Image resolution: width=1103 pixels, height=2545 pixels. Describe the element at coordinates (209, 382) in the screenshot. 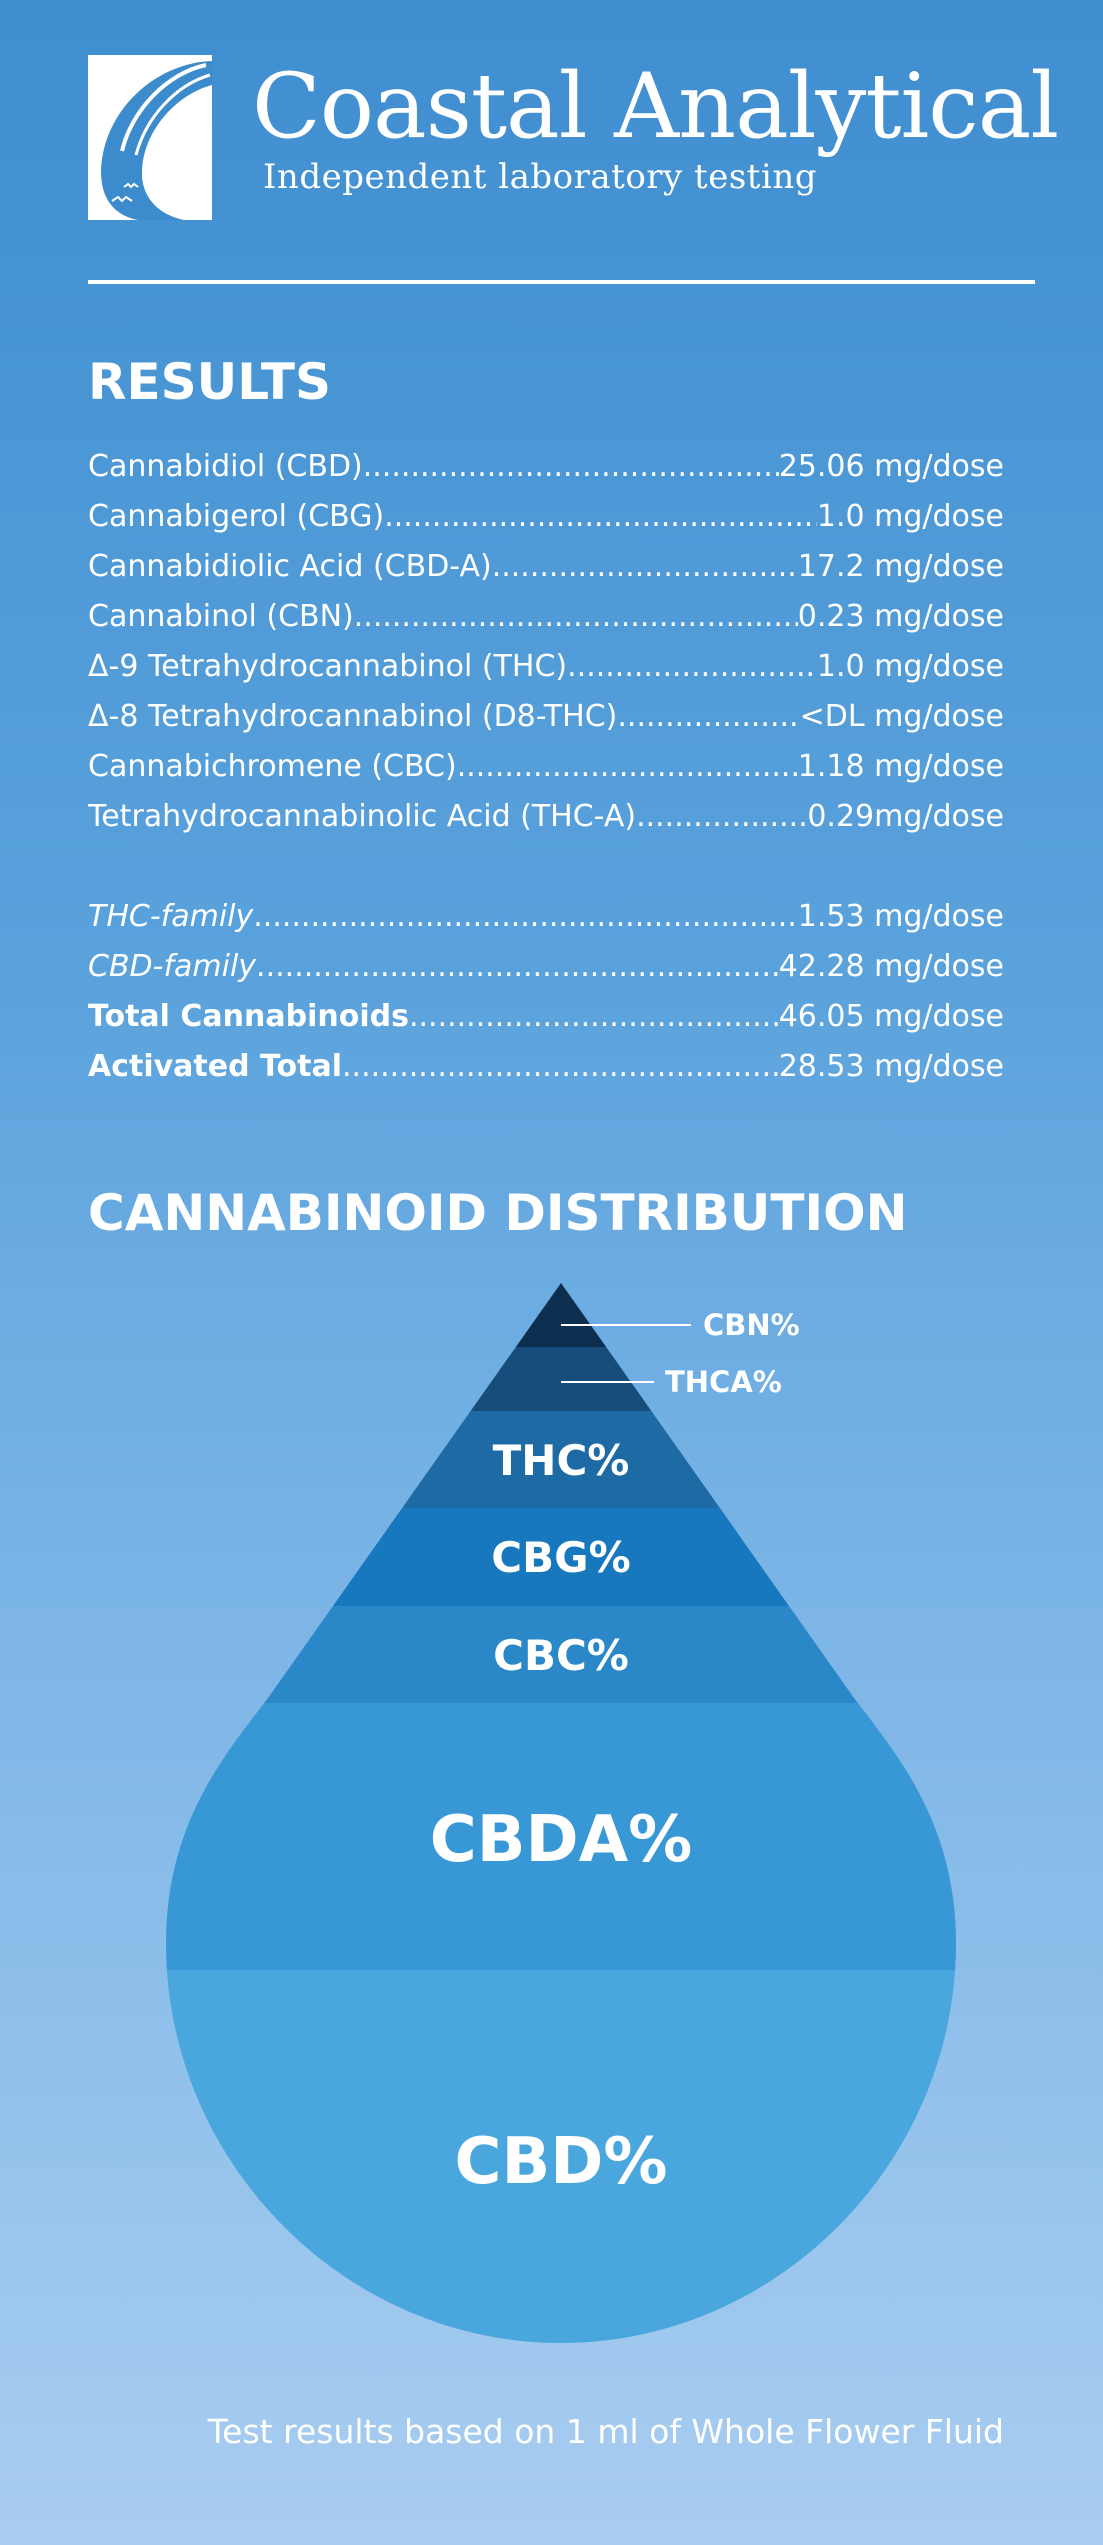

I see `results-heading: RESULTS` at that location.